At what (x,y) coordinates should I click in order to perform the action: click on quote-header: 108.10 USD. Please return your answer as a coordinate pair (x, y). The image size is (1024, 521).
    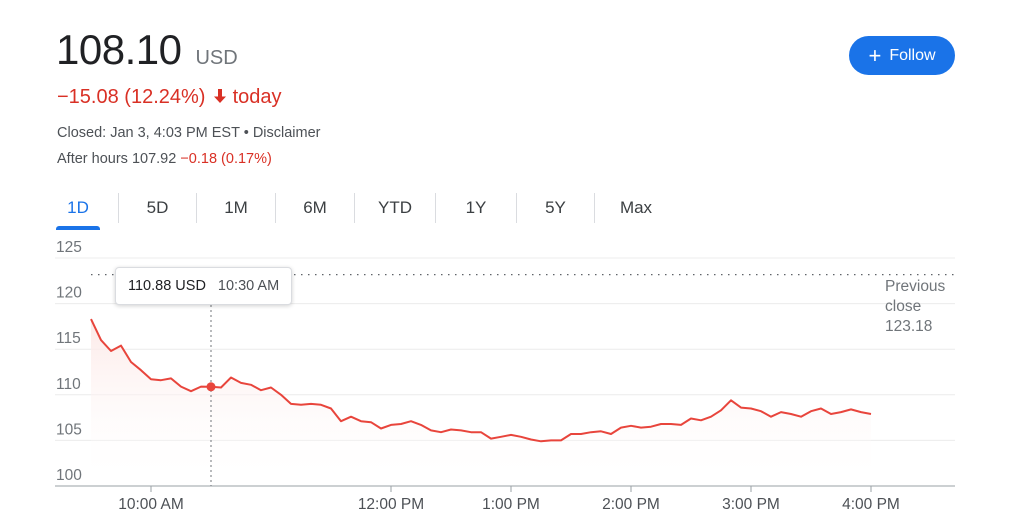
    Looking at the image, I should click on (147, 50).